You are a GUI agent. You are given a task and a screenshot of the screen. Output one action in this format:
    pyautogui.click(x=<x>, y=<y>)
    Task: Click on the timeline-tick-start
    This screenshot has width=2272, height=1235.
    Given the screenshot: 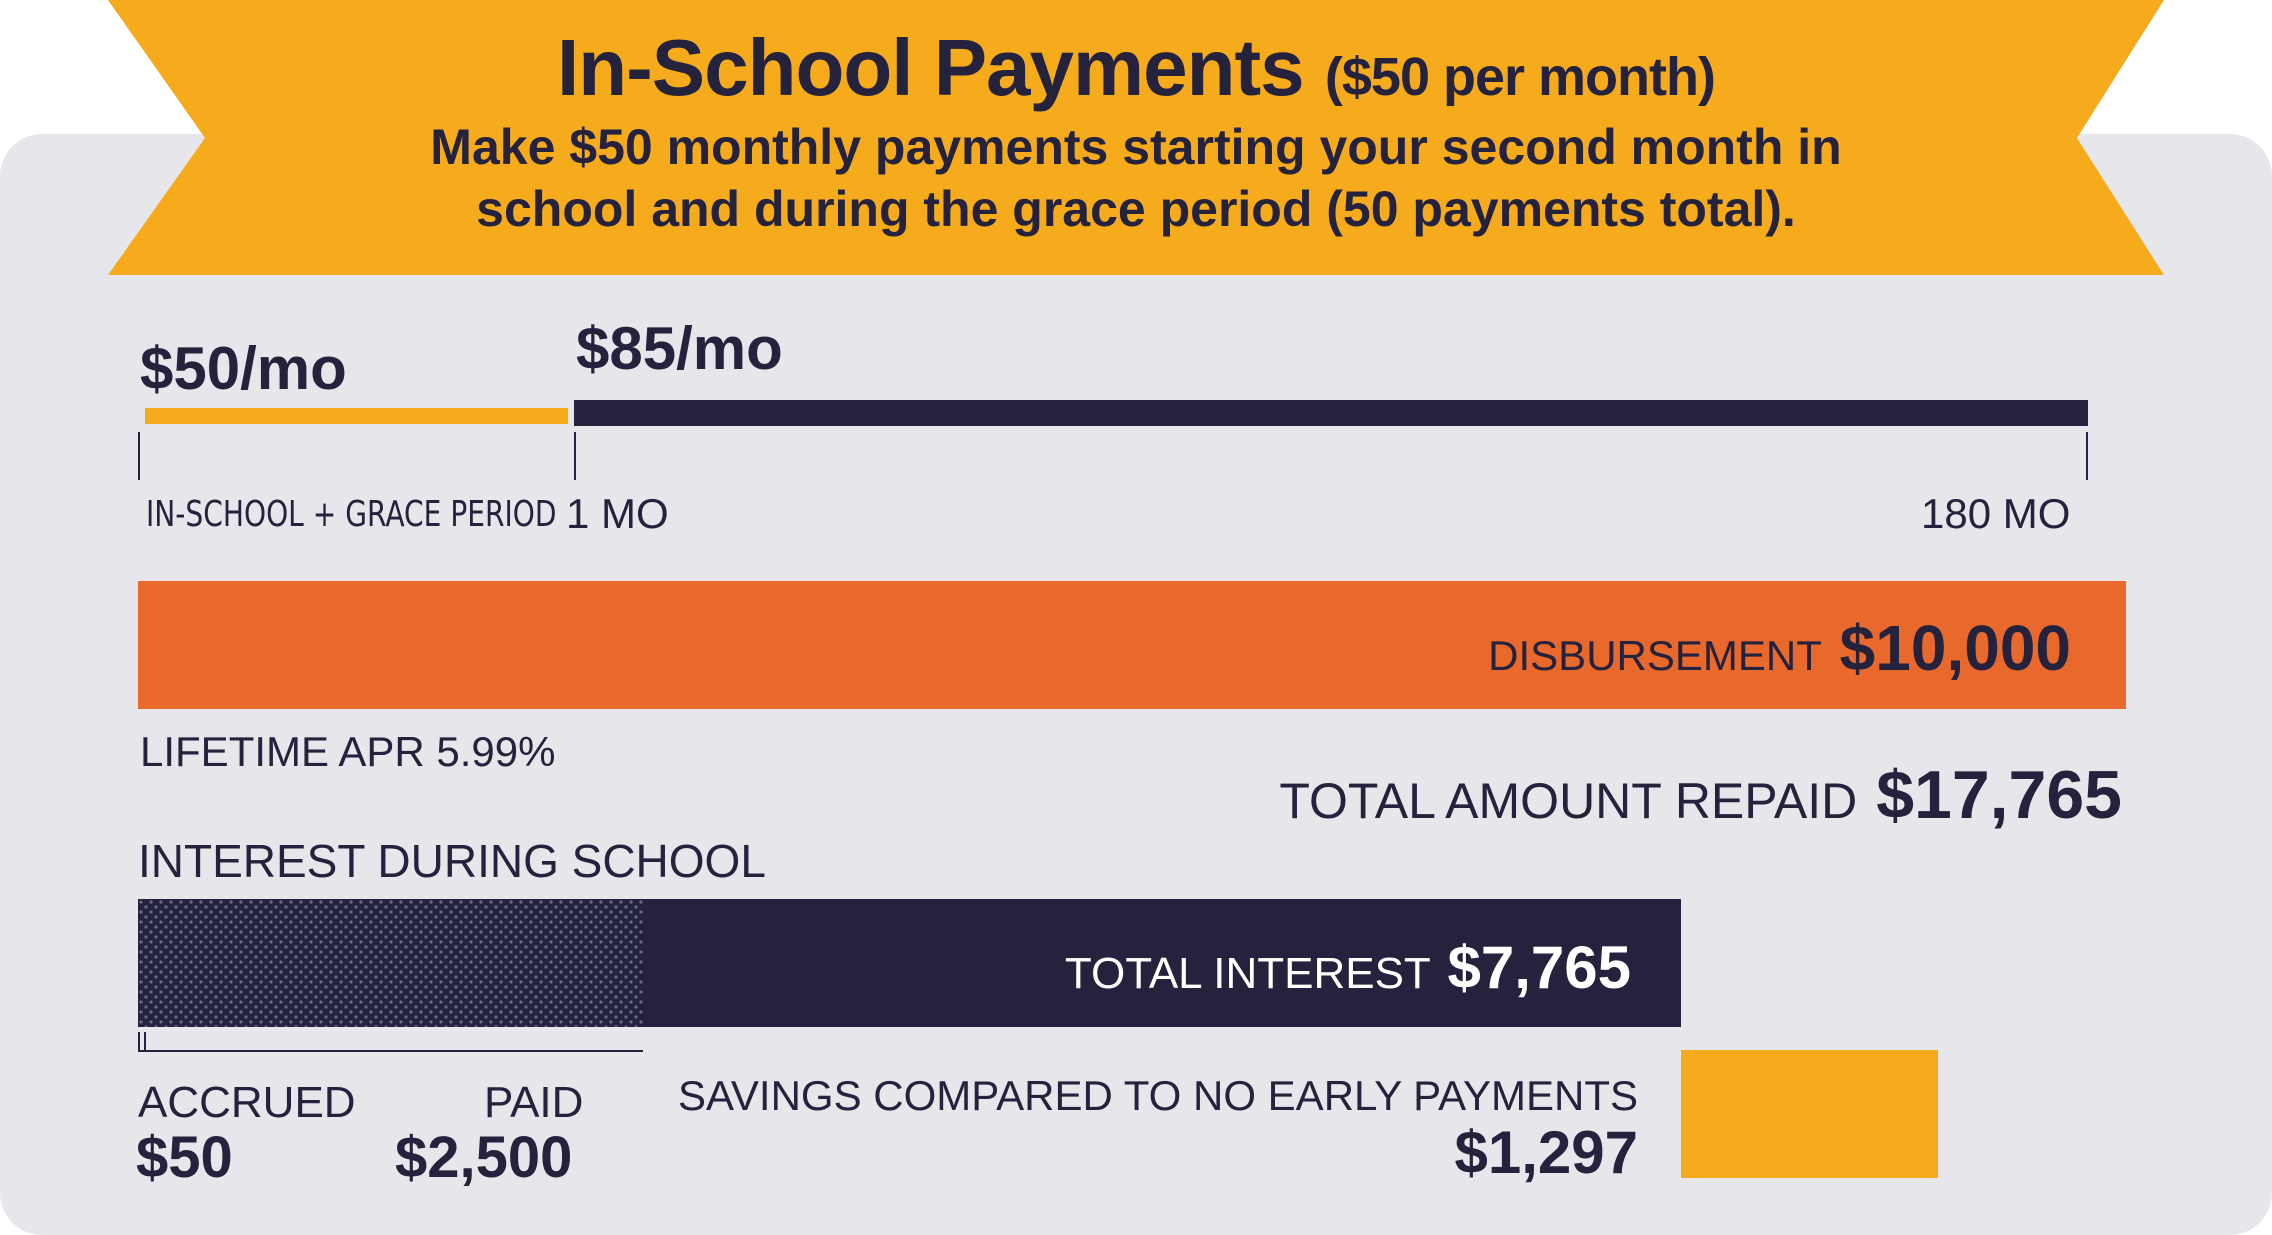 What is the action you would take?
    pyautogui.click(x=139, y=456)
    